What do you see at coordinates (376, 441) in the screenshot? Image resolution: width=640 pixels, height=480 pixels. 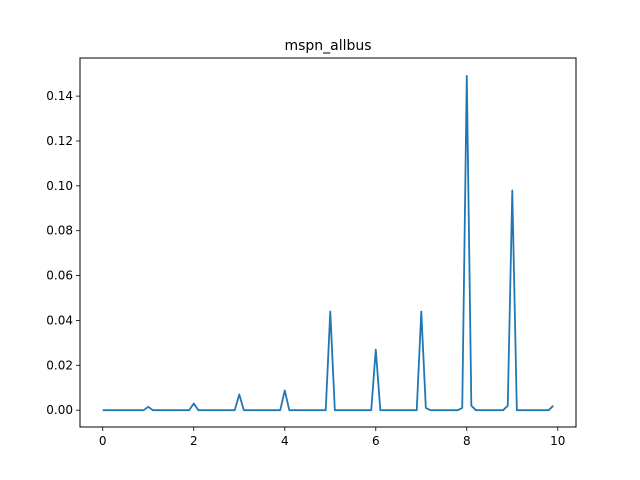 I see `x-tick-label: 6` at bounding box center [376, 441].